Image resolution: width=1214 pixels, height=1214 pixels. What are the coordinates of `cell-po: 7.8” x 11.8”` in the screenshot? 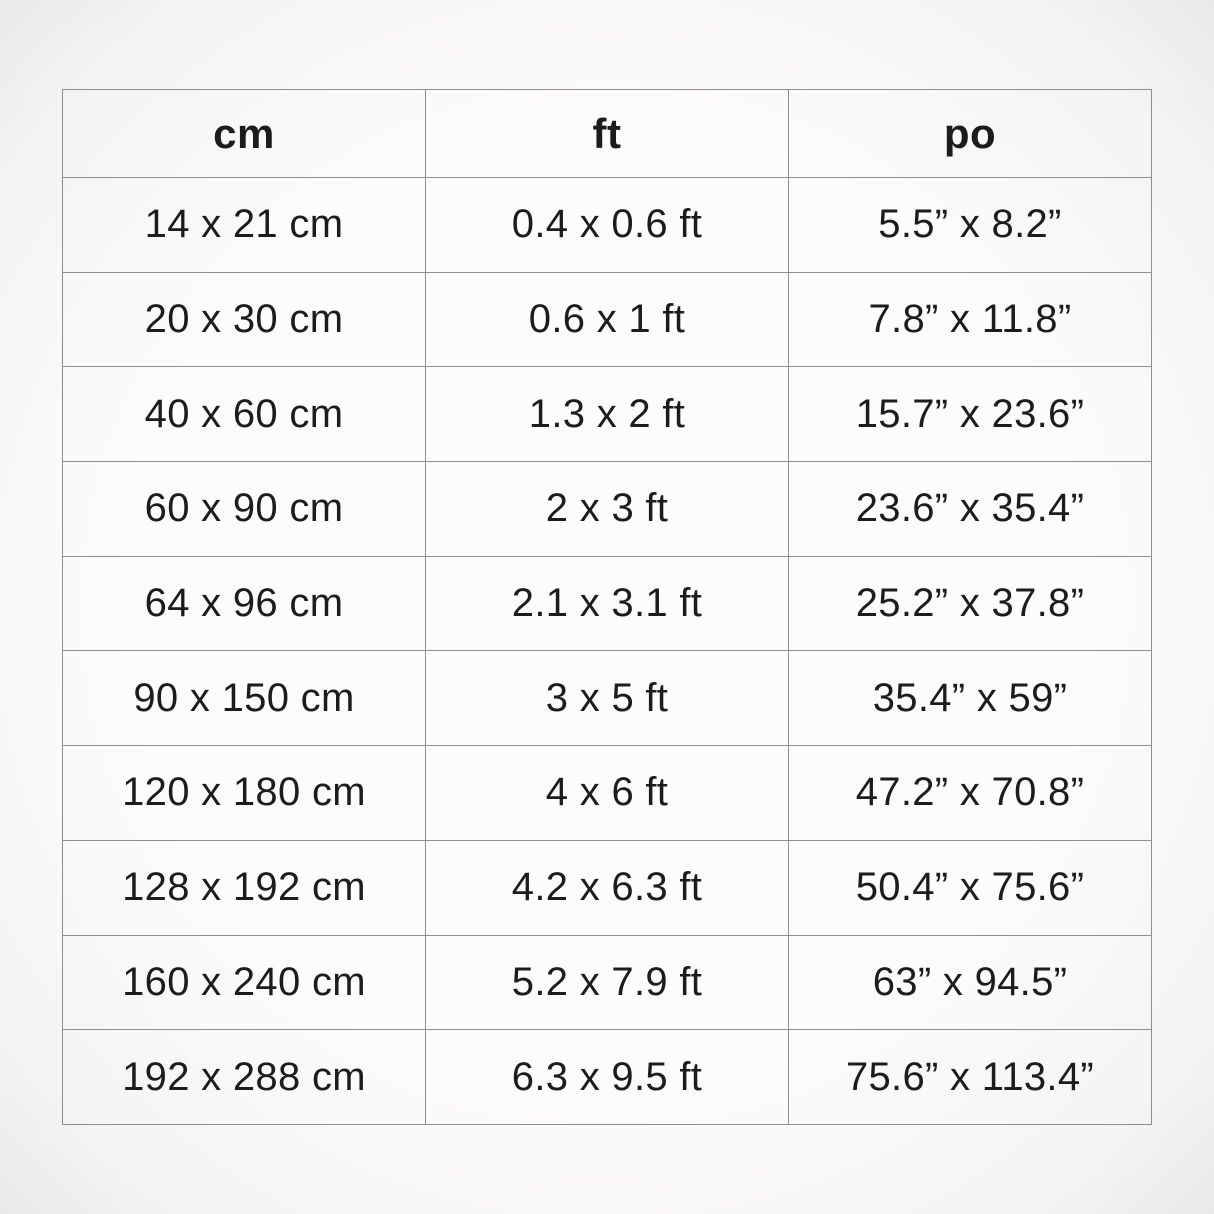 It's located at (970, 319).